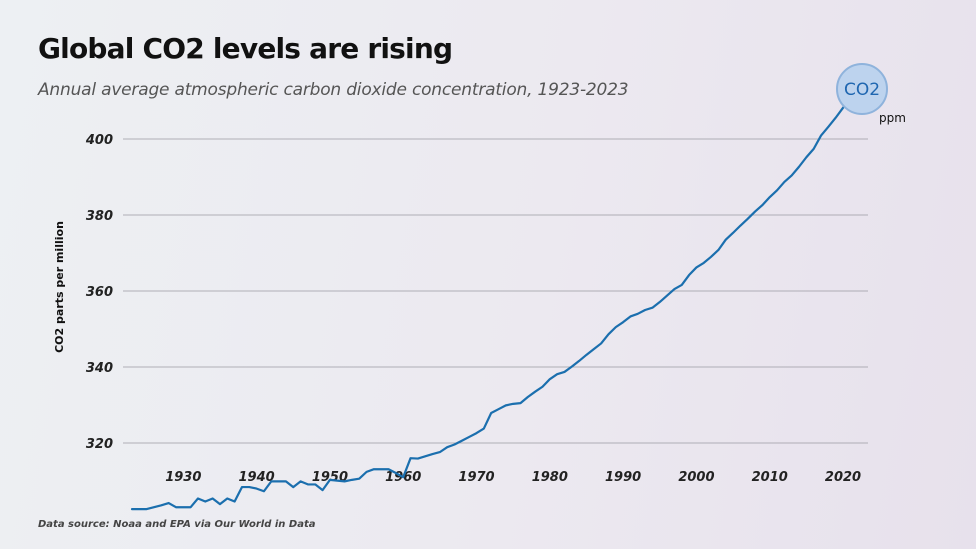  Describe the element at coordinates (513, 477) in the screenshot. I see `x-axis-ticks: 1930 1940 1950 1960 1970 1980 1990 2000 2010 2020` at that location.